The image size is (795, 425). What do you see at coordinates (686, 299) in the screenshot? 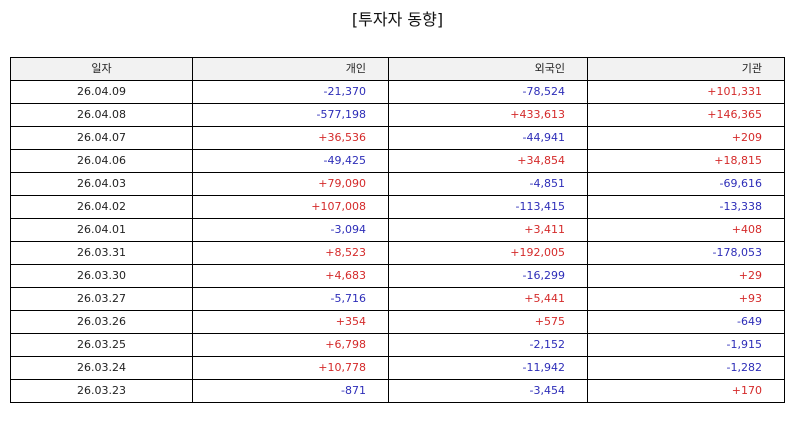
I see `cell-institution: +93` at bounding box center [686, 299].